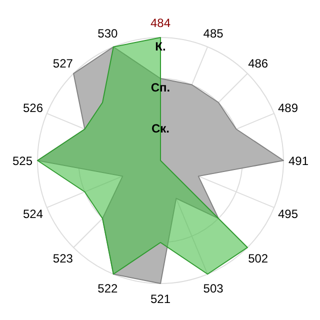  I want to click on spoke-label: 523, so click(63, 259).